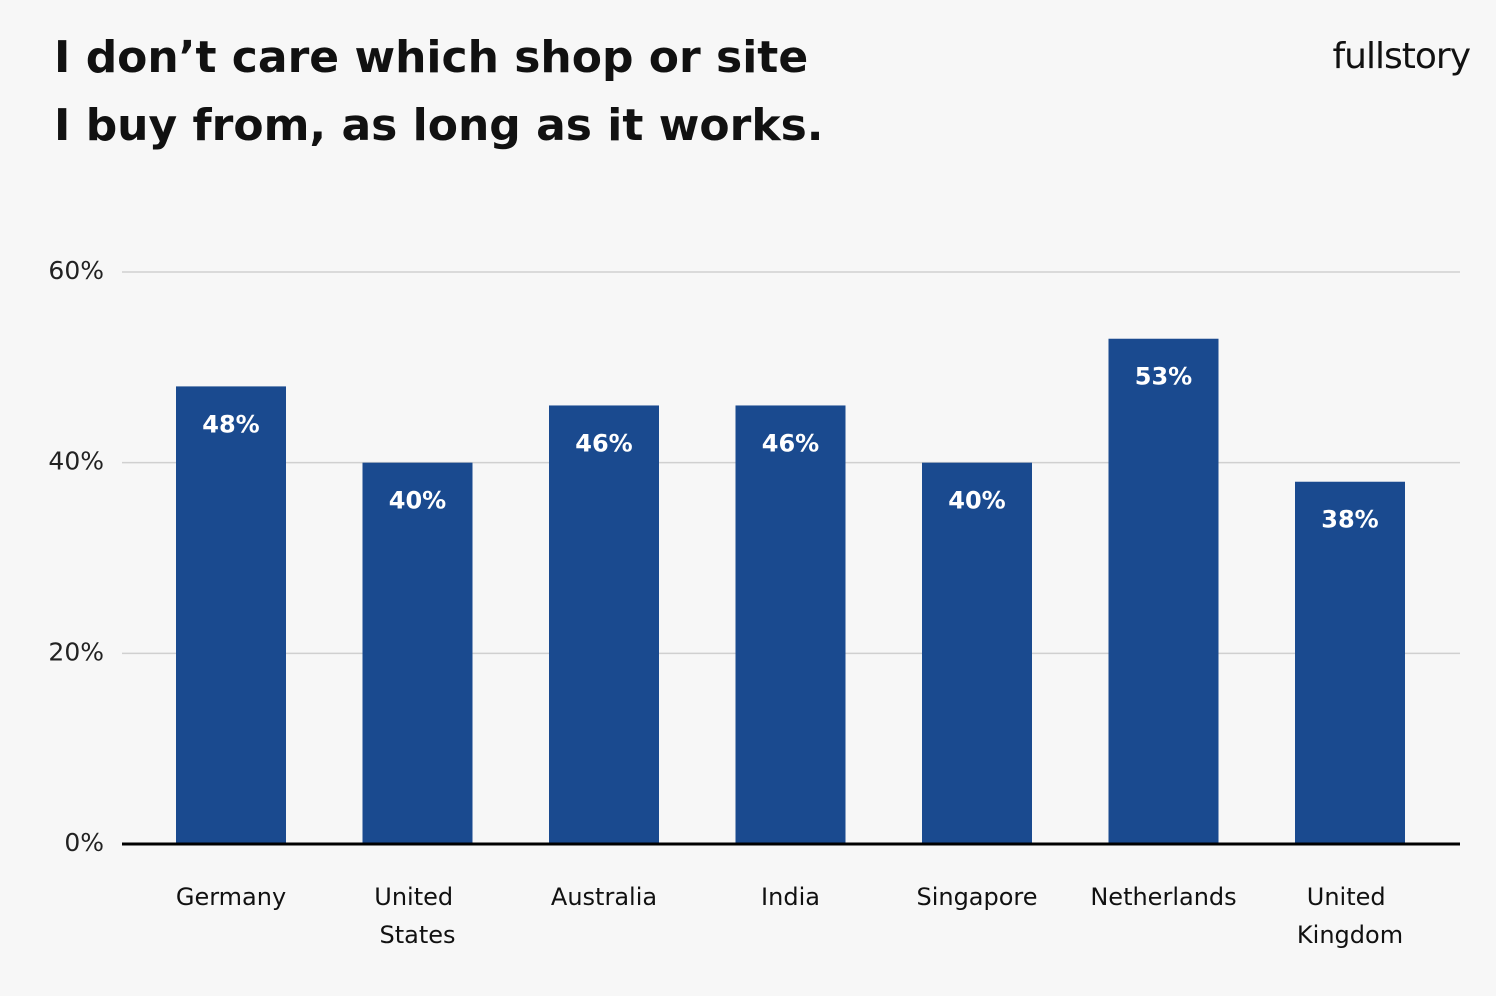  Describe the element at coordinates (76, 651) in the screenshot. I see `y-tick-label: 20%` at that location.